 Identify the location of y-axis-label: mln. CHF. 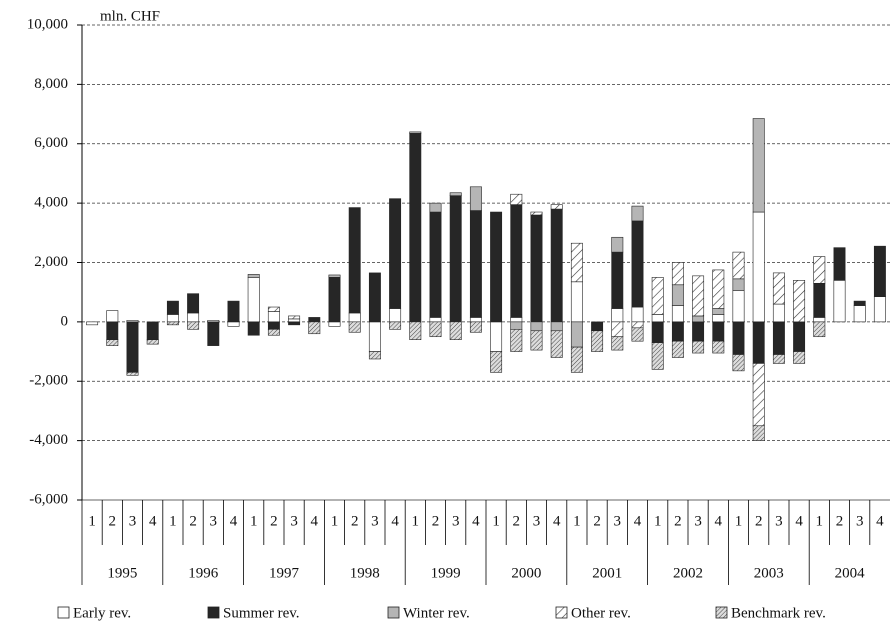
(130, 16).